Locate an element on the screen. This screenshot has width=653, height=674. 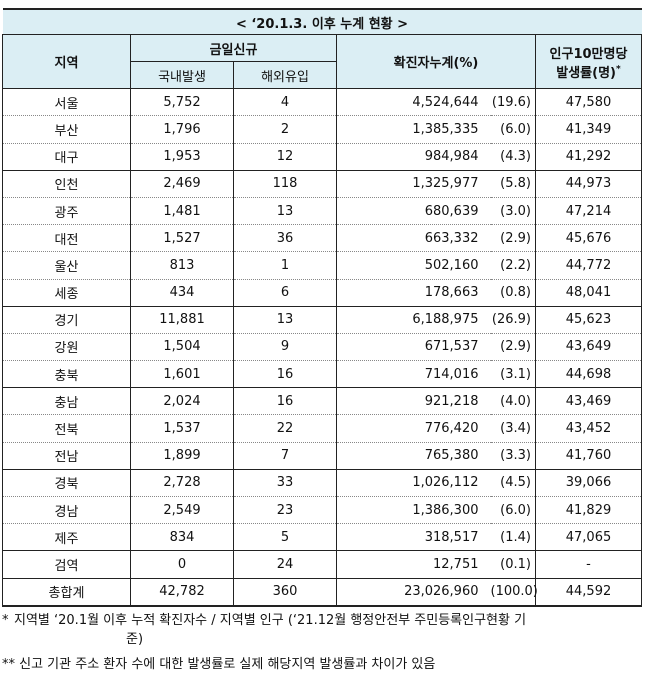
header-imported: 해외유입 is located at coordinates (285, 75).